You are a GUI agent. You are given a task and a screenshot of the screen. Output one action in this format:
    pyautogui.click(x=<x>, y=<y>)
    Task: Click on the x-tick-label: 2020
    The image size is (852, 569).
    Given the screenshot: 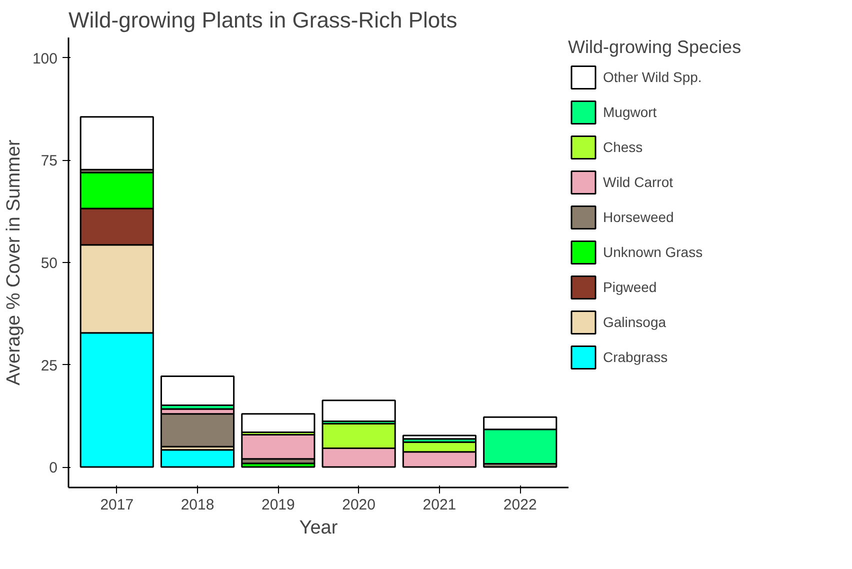 What is the action you would take?
    pyautogui.click(x=359, y=505)
    